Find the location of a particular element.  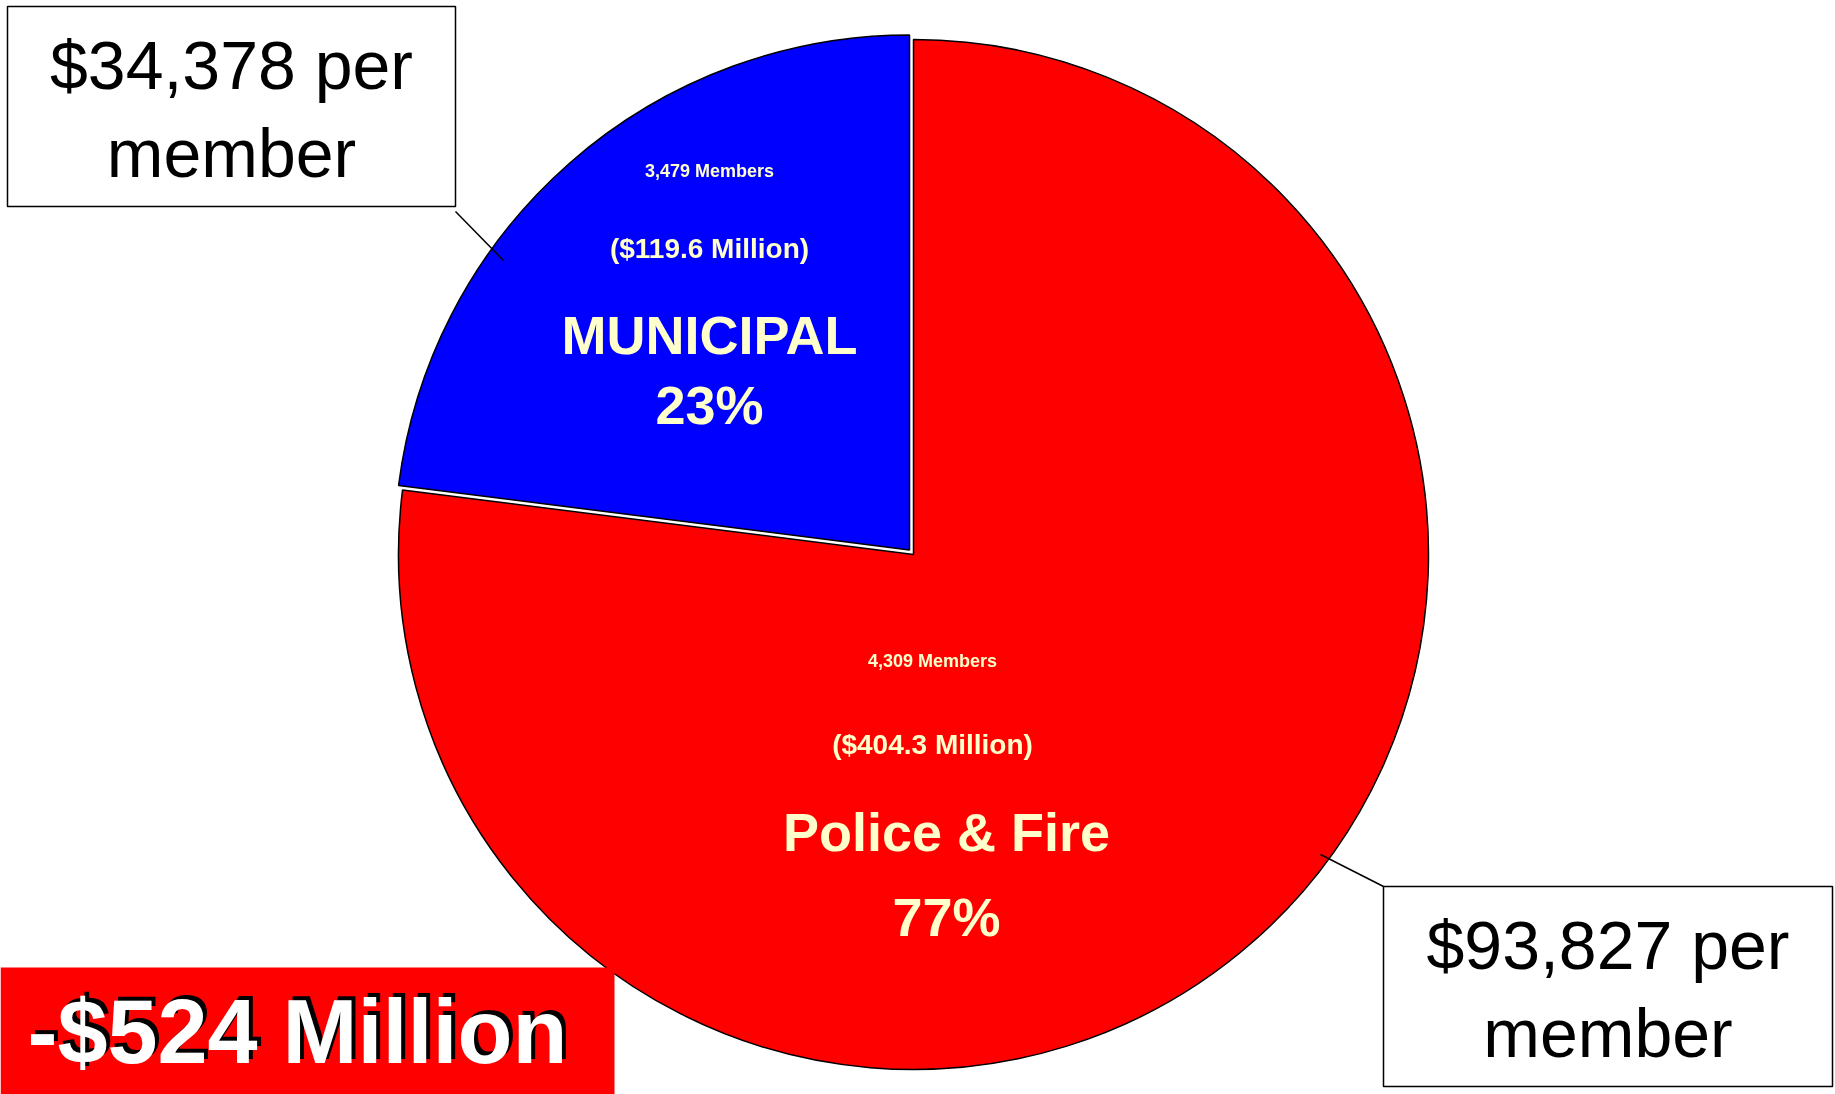

data-label: 23% is located at coordinates (709, 404).